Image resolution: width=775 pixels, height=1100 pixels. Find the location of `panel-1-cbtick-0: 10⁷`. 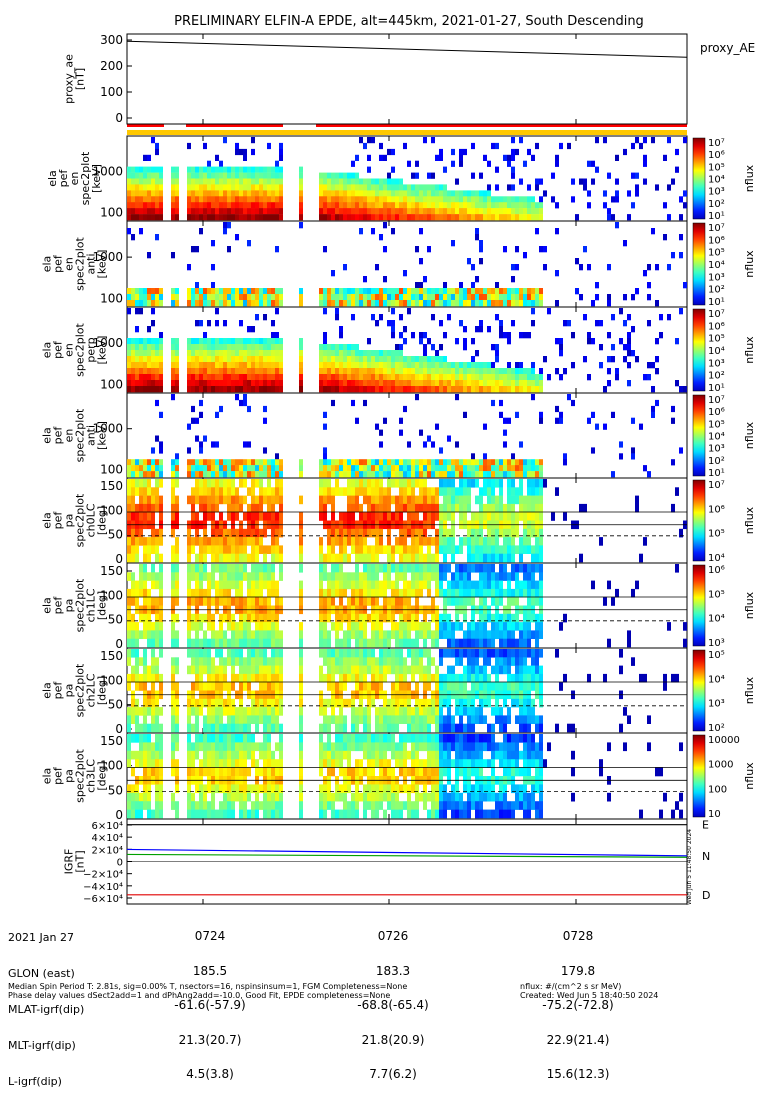

panel-1-cbtick-0: 10⁷ is located at coordinates (716, 143).